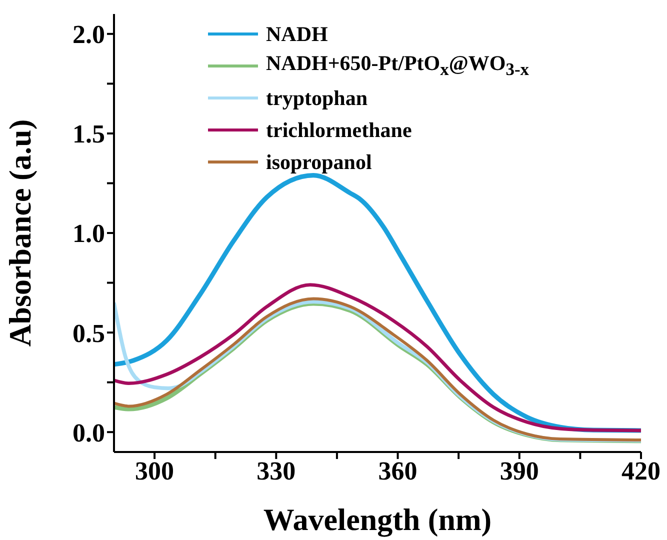  I want to click on legend-label: tryptophan, so click(317, 98).